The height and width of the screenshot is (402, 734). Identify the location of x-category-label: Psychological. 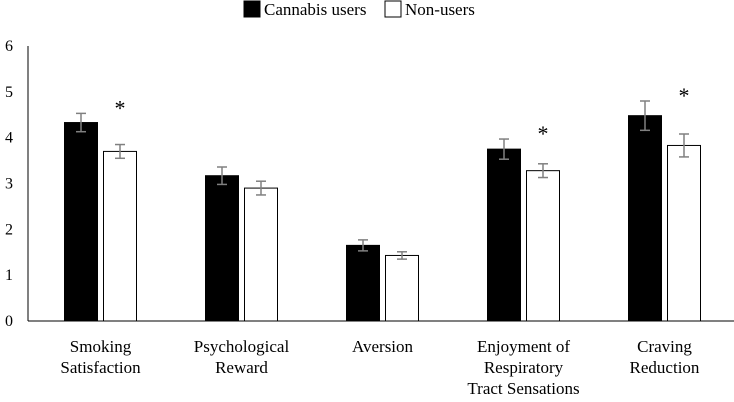
(242, 346).